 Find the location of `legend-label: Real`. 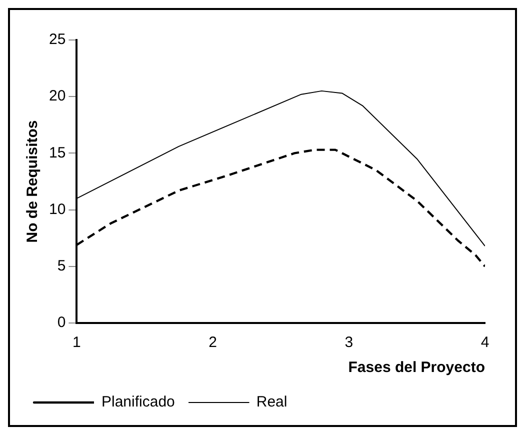

legend-label: Real is located at coordinates (272, 402).